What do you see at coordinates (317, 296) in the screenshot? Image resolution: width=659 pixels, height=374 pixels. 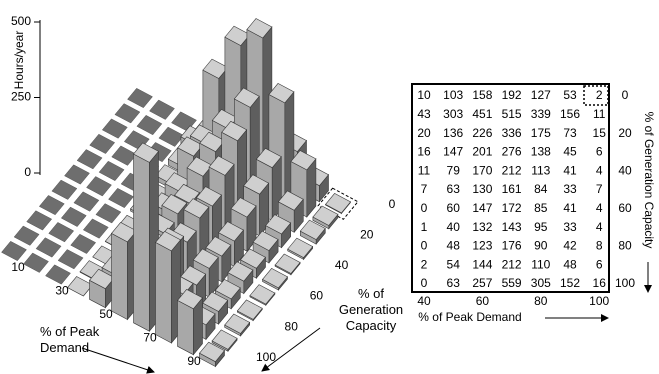 I see `y-tick-label: 60` at bounding box center [317, 296].